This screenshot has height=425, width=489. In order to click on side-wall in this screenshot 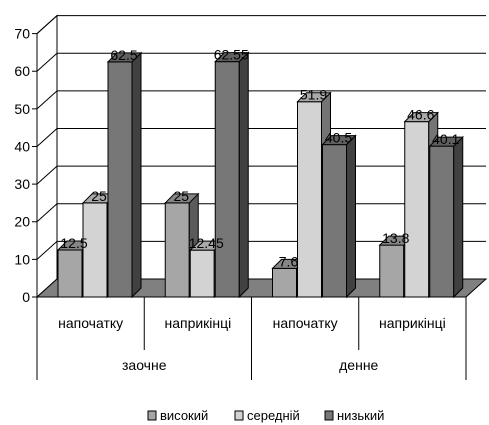, I will do `click(47, 156)`.